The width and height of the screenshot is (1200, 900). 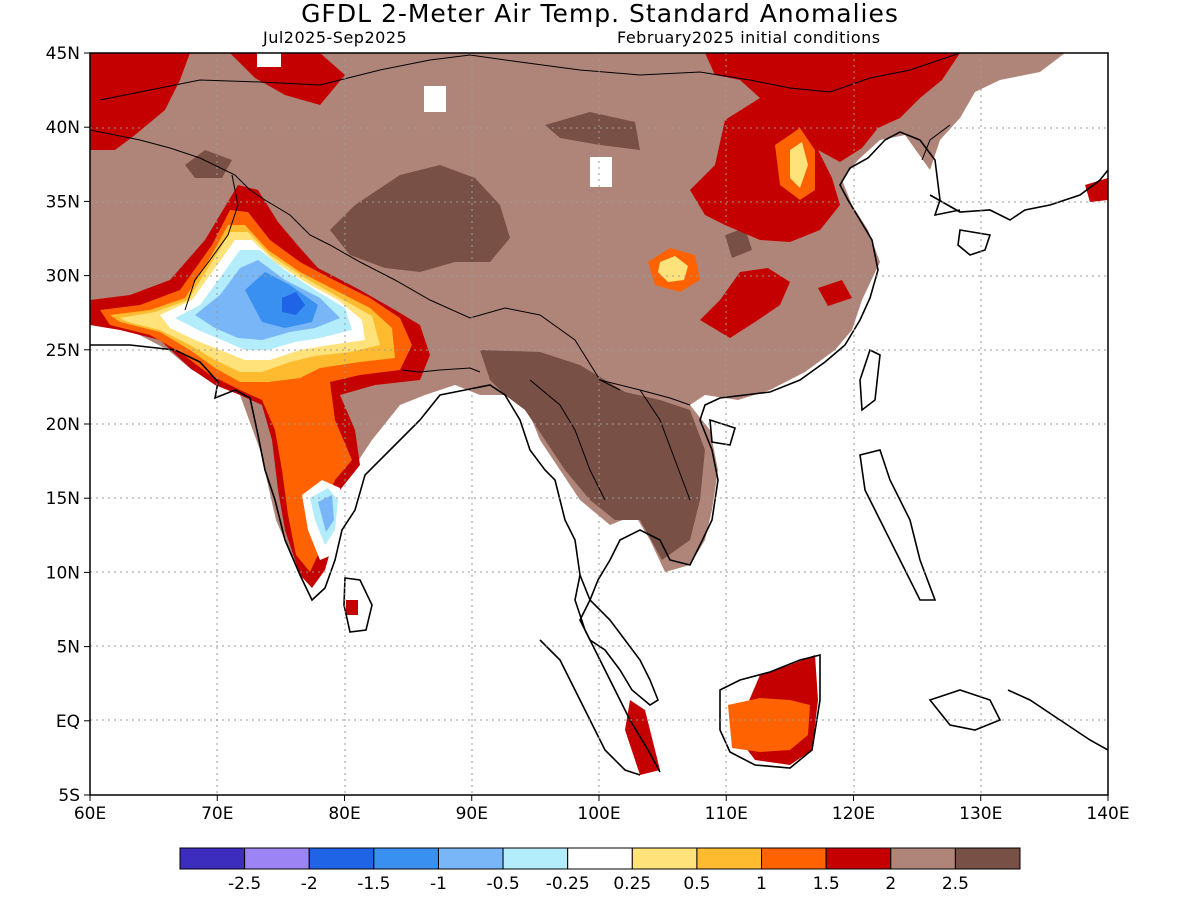 I want to click on lat-tick-label: EQ, so click(x=68, y=722).